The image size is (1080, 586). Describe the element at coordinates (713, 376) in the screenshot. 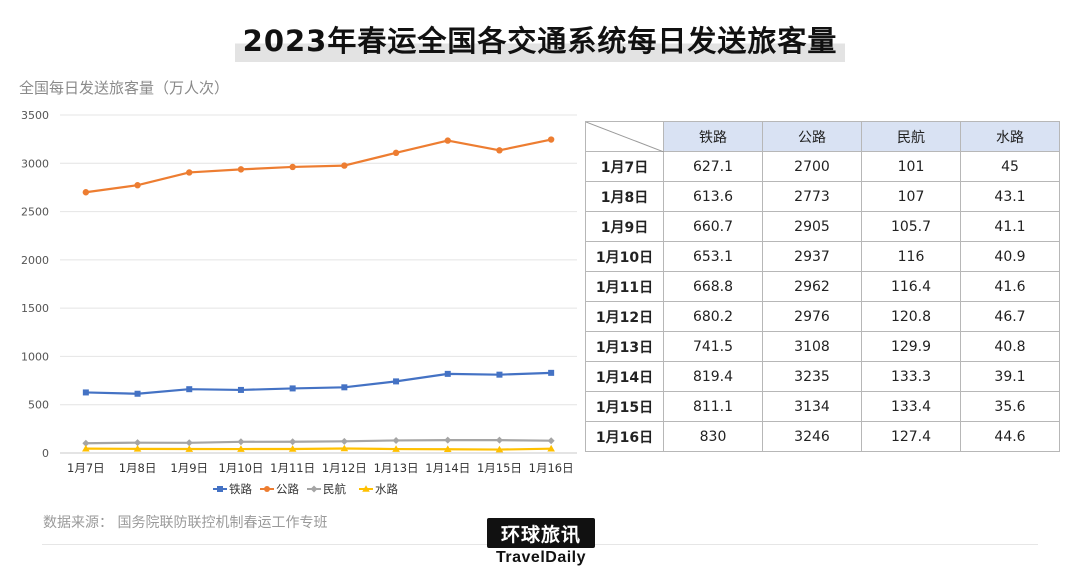

I see `table-rail-cell: 819.4` at that location.